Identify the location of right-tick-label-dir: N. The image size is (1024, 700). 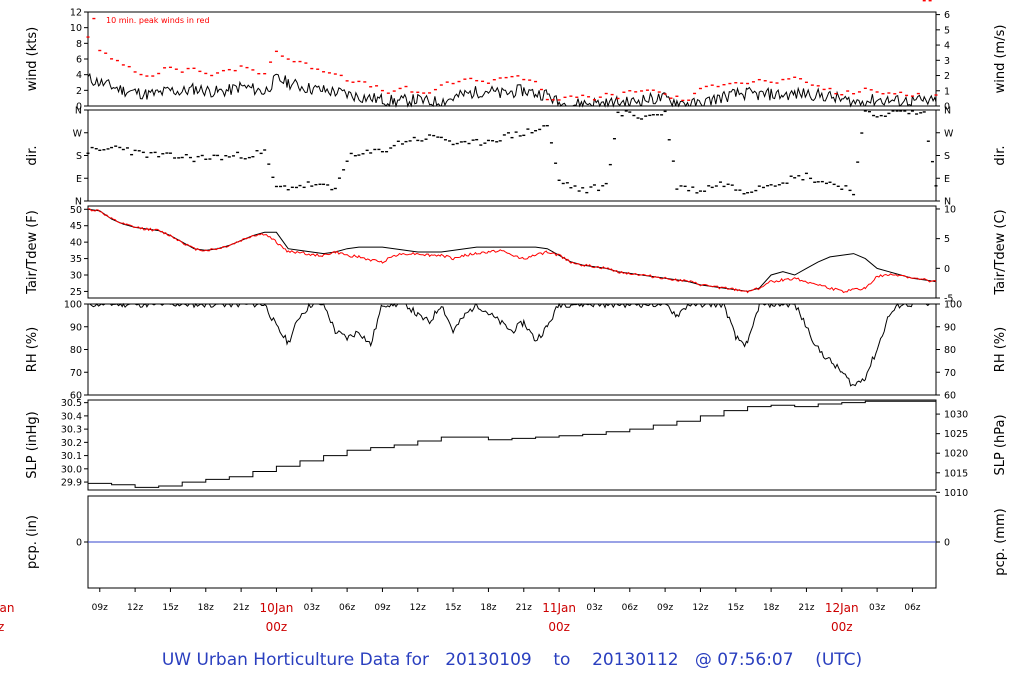
(947, 202).